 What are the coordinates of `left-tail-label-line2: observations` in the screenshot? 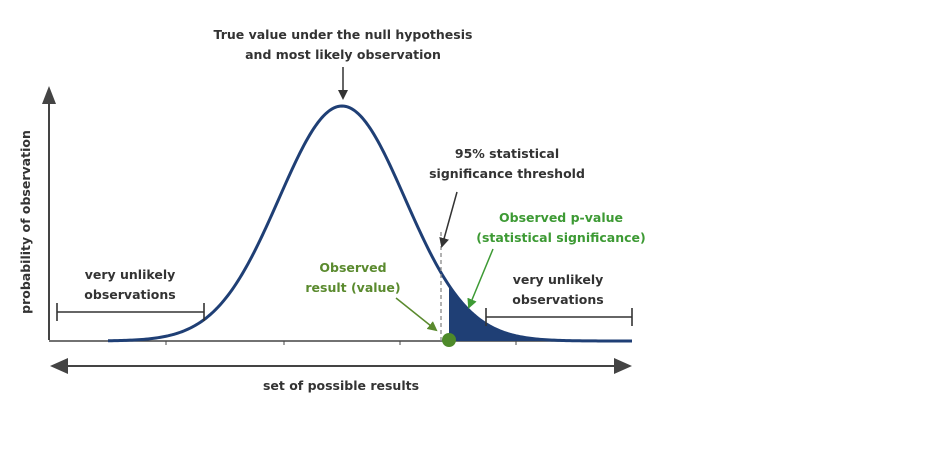 It's located at (129, 294).